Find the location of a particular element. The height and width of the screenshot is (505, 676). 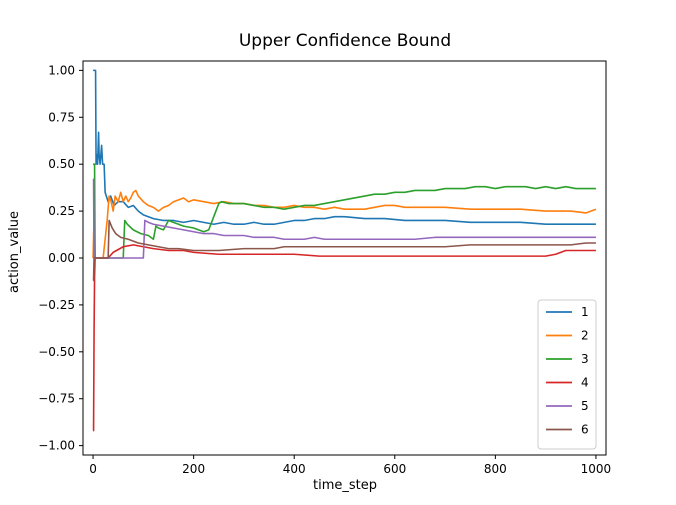

y-tick-label: −0.75 is located at coordinates (56, 399).